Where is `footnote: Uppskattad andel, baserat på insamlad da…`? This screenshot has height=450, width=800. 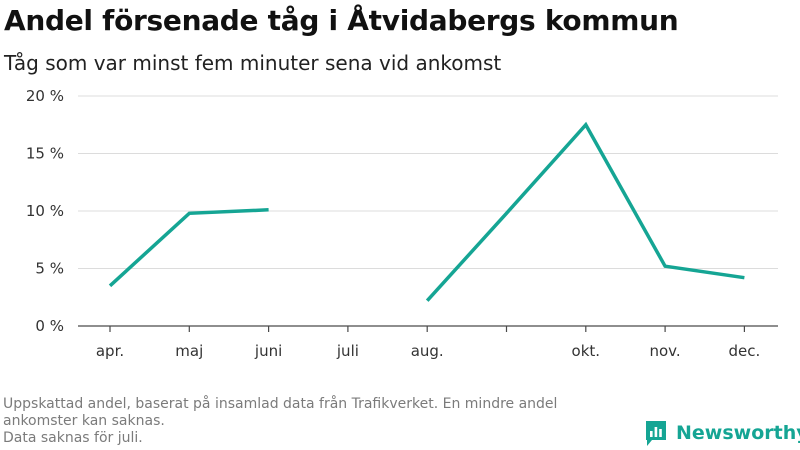 footnote: Uppskattad andel, baserat på insamlad da… is located at coordinates (318, 421).